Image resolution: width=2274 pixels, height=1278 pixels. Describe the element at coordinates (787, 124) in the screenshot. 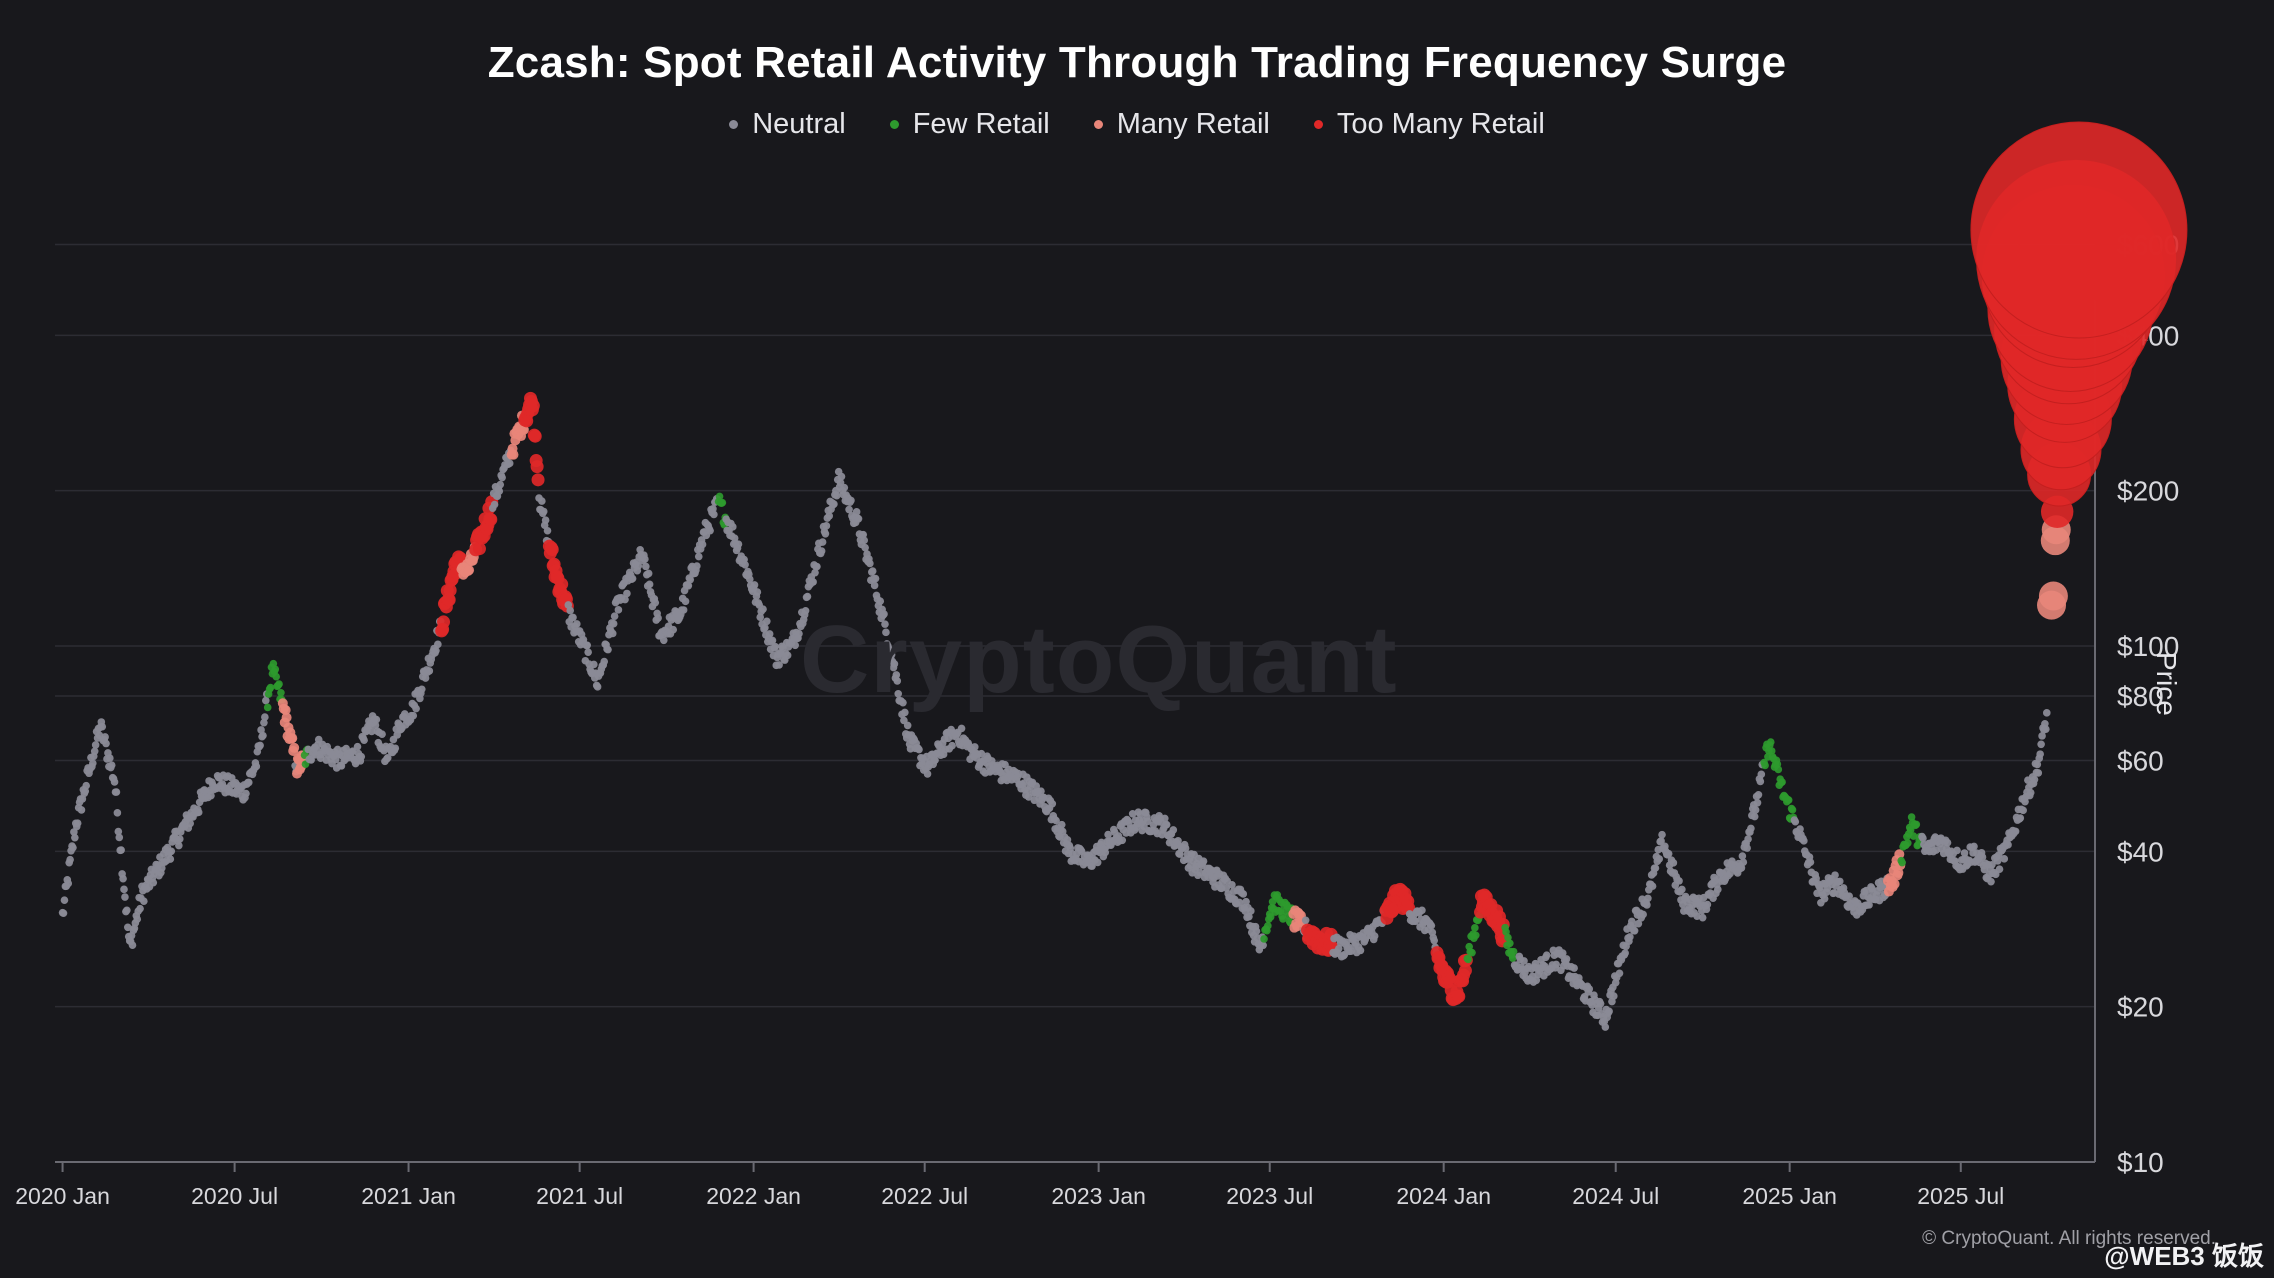

I see `legend-item-neutral: Neutral` at that location.